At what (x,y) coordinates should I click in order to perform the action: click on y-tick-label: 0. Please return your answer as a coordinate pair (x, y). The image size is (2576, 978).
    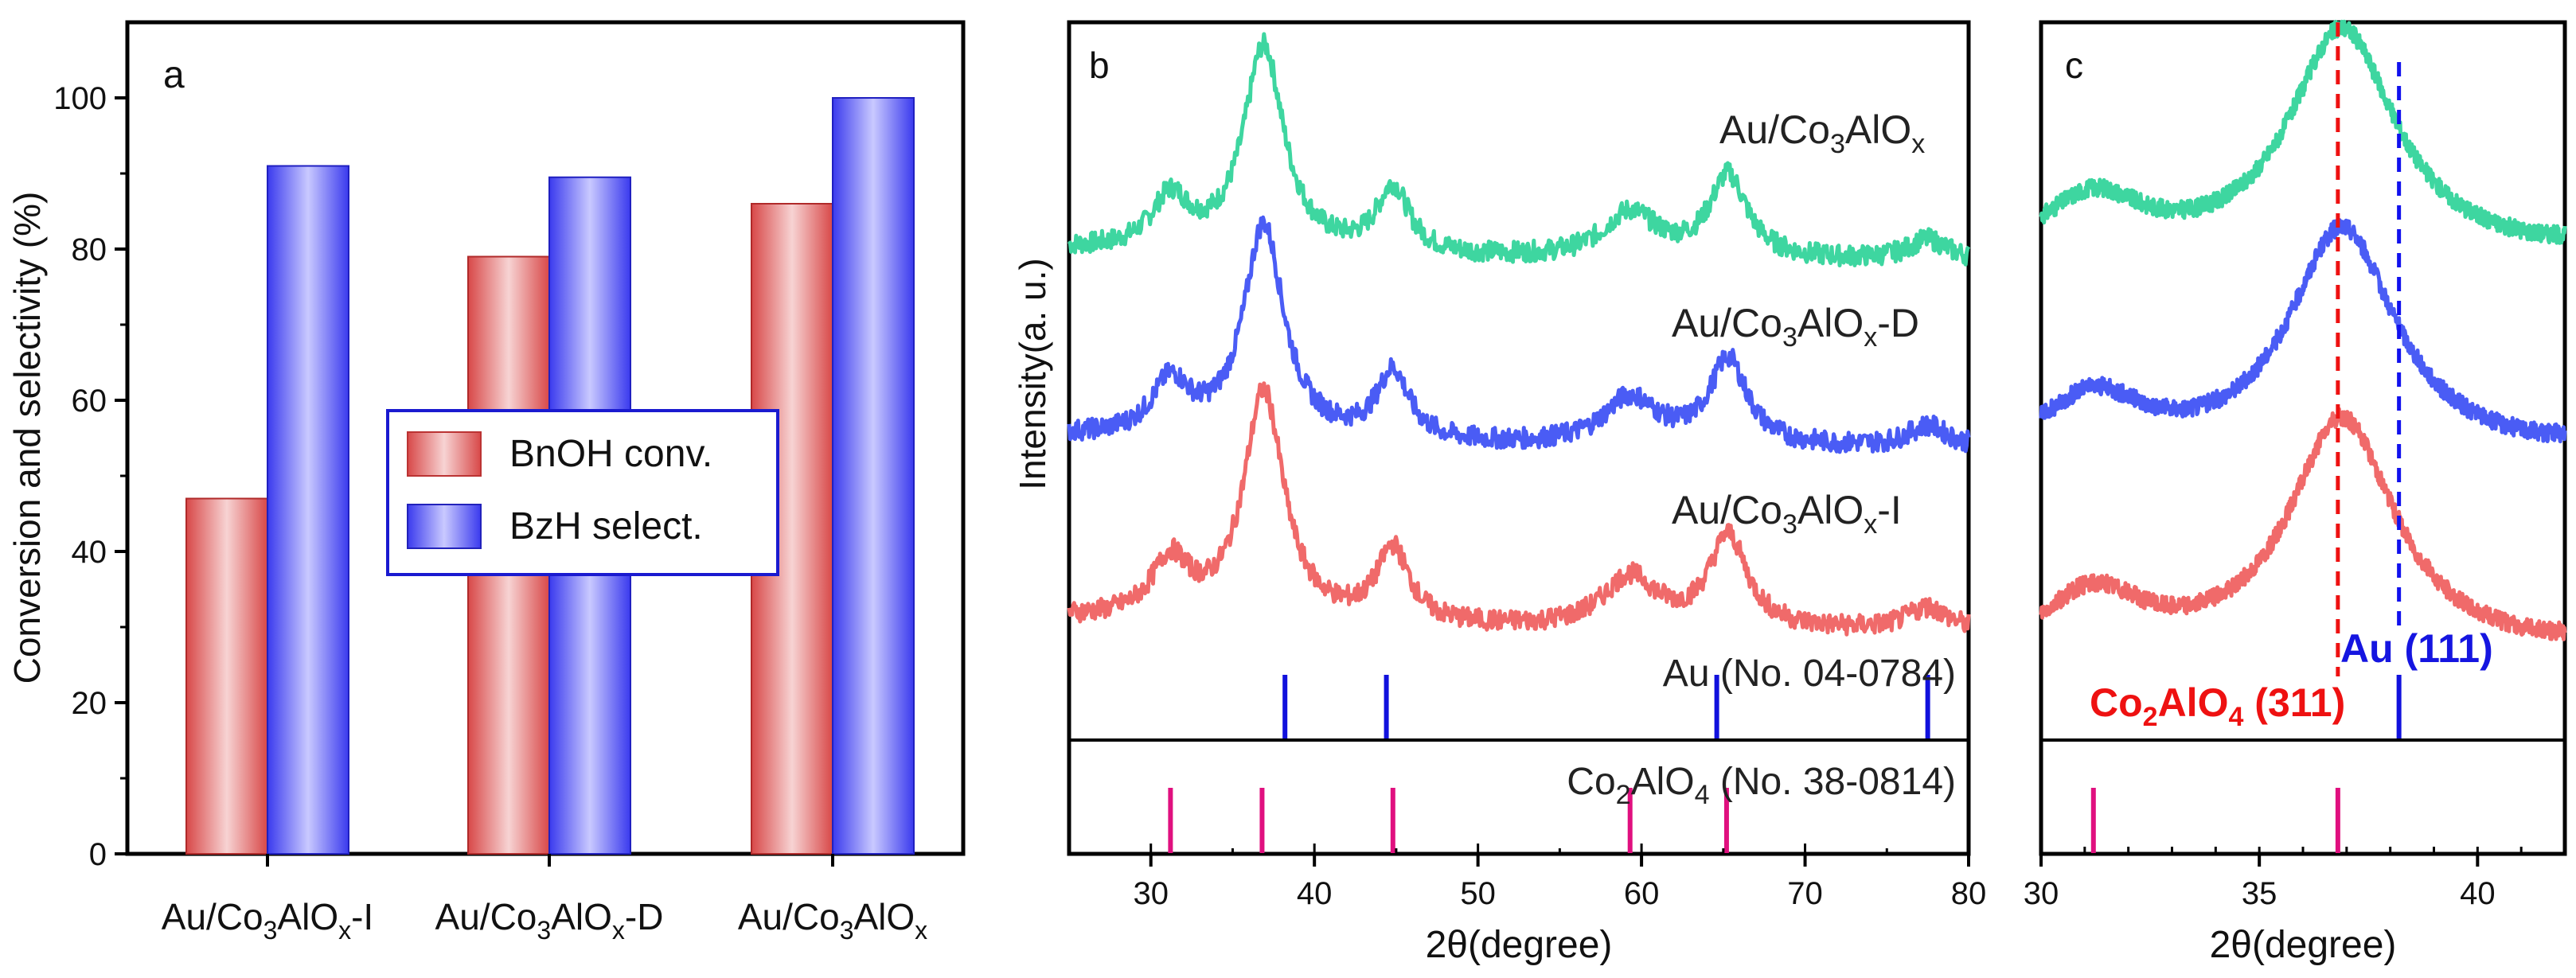
    Looking at the image, I should click on (98, 854).